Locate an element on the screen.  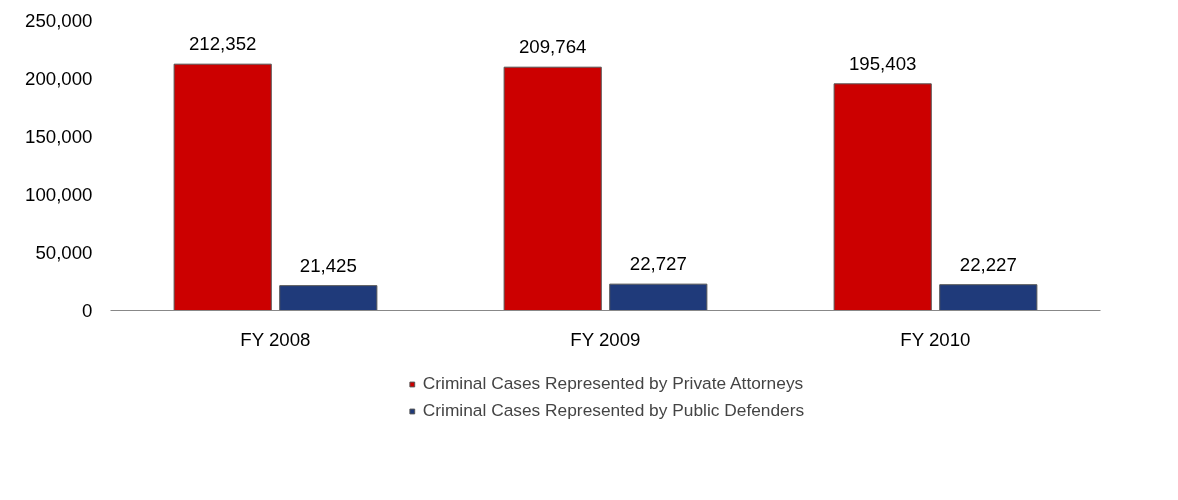
data-label: 209,764 is located at coordinates (552, 47).